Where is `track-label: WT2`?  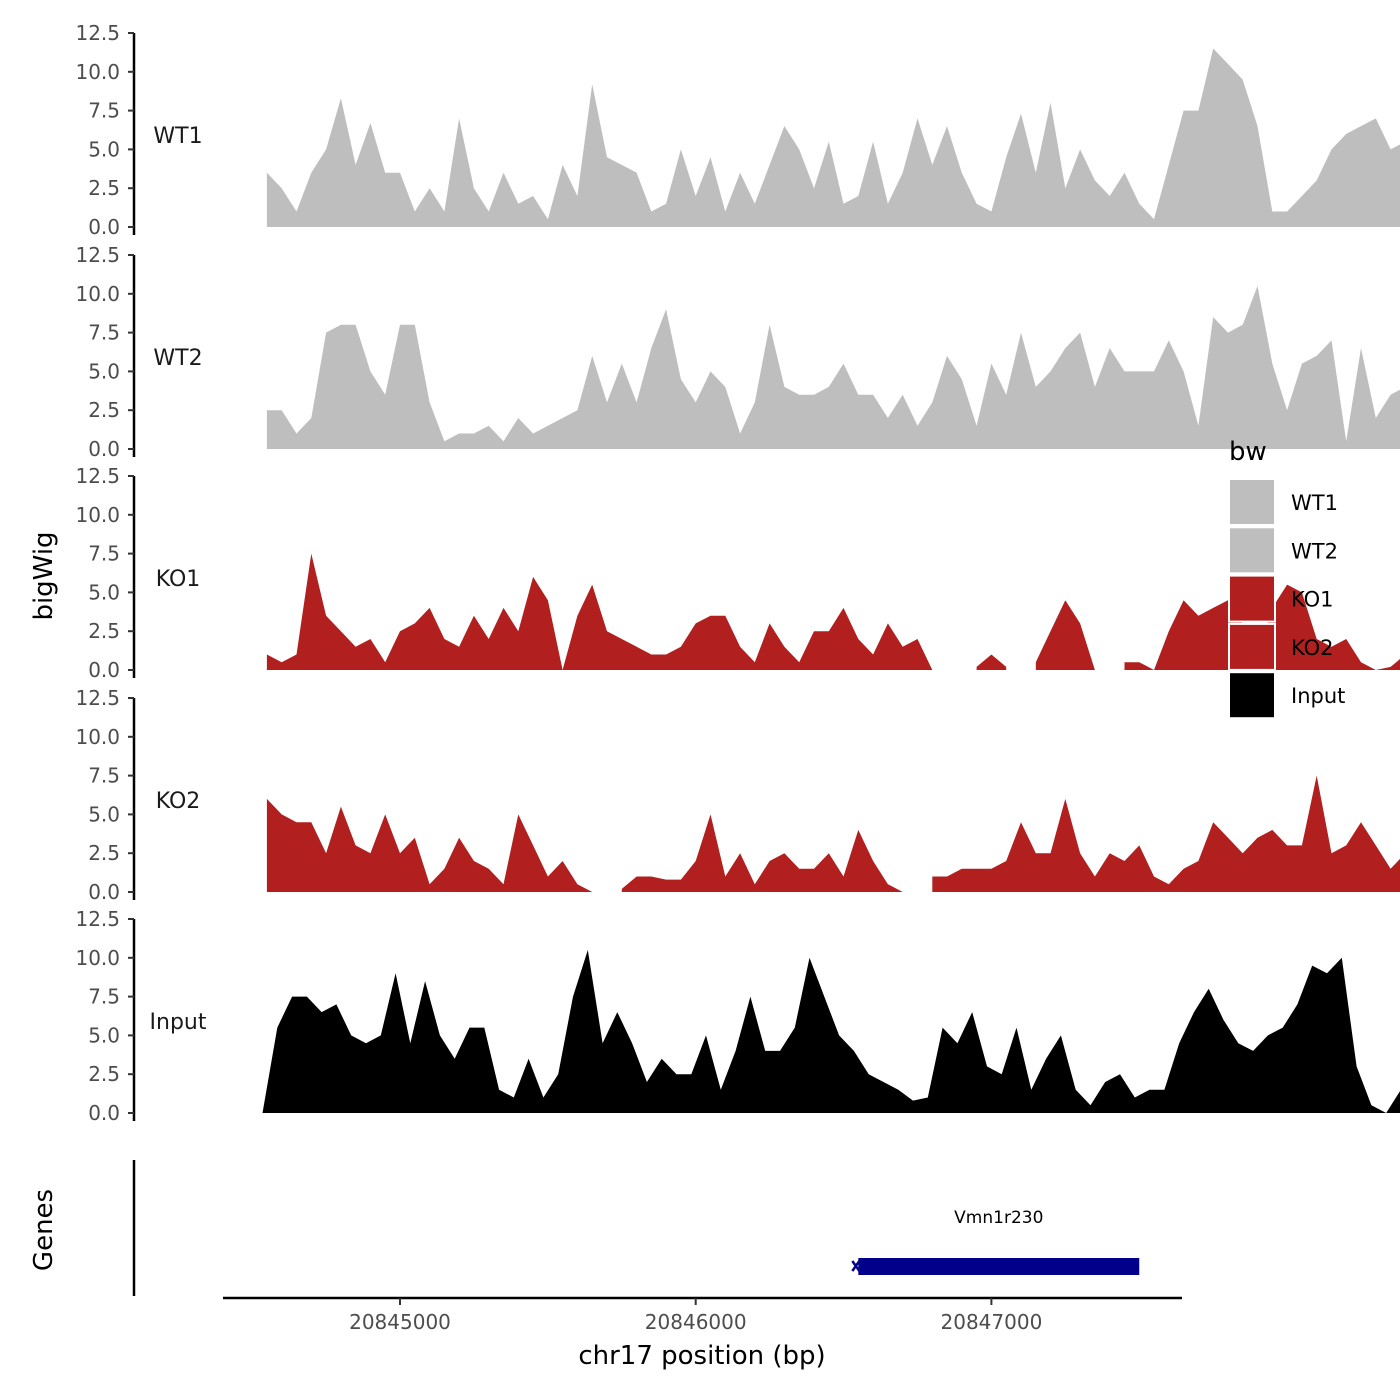
track-label: WT2 is located at coordinates (177, 358).